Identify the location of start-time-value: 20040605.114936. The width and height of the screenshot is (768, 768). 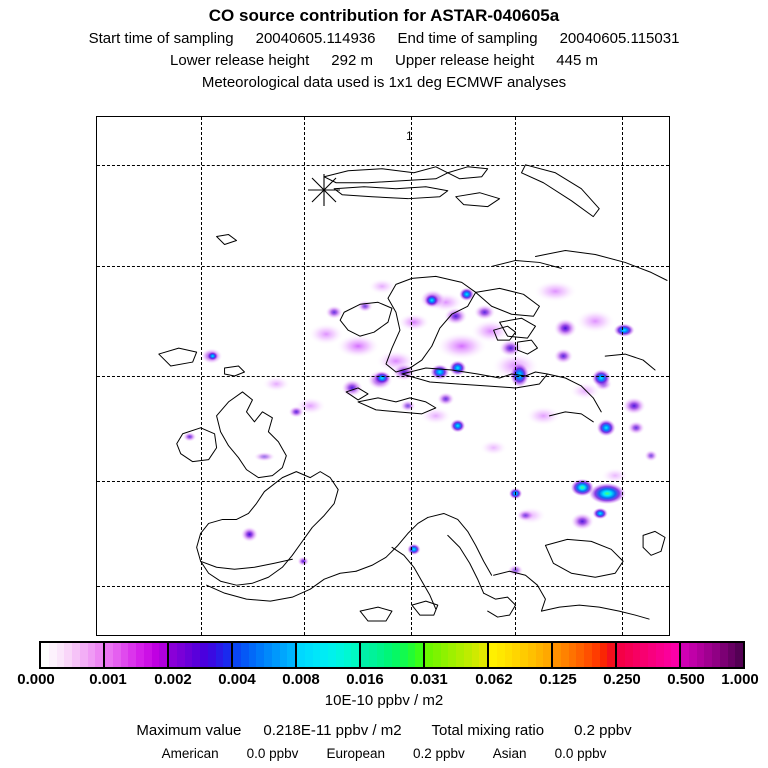
(315, 38).